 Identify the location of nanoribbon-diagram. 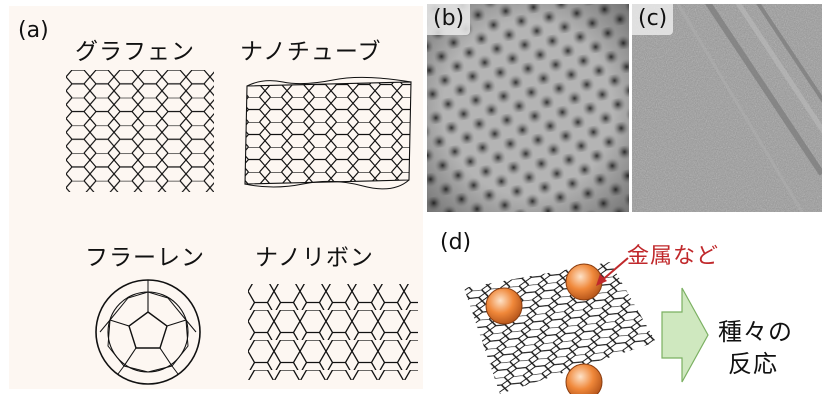
(333, 332).